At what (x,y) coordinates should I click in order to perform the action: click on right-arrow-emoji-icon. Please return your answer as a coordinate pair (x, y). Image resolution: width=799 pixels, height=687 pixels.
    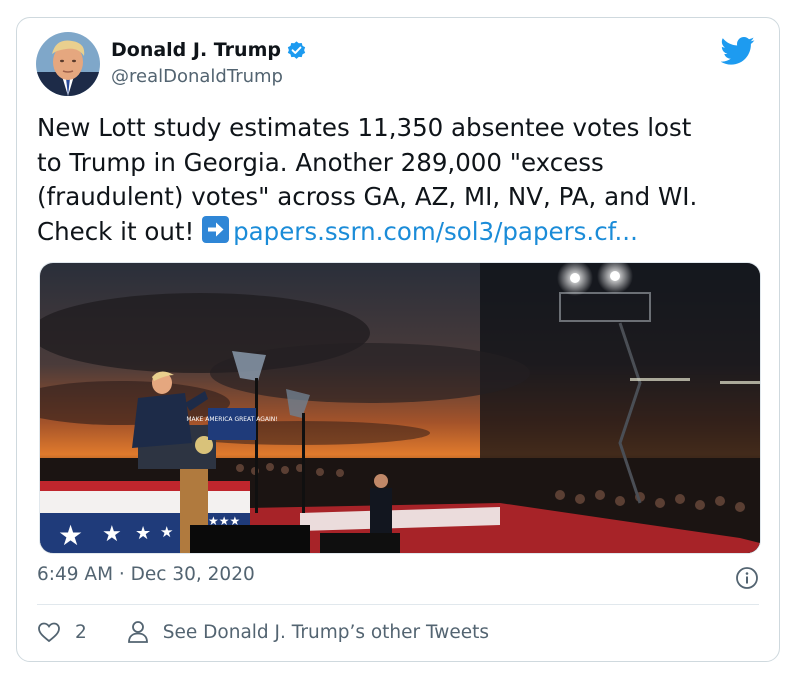
    Looking at the image, I should click on (216, 229).